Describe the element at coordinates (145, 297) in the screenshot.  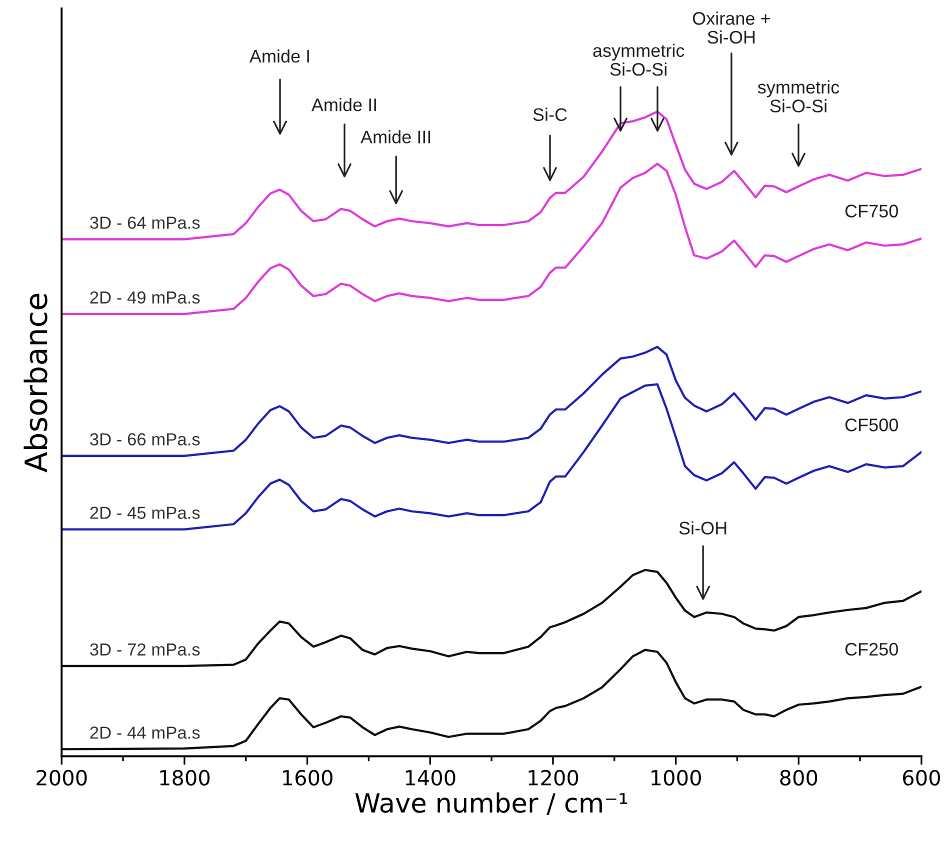
I see `series-label: 2D - 49 mPa.s` at that location.